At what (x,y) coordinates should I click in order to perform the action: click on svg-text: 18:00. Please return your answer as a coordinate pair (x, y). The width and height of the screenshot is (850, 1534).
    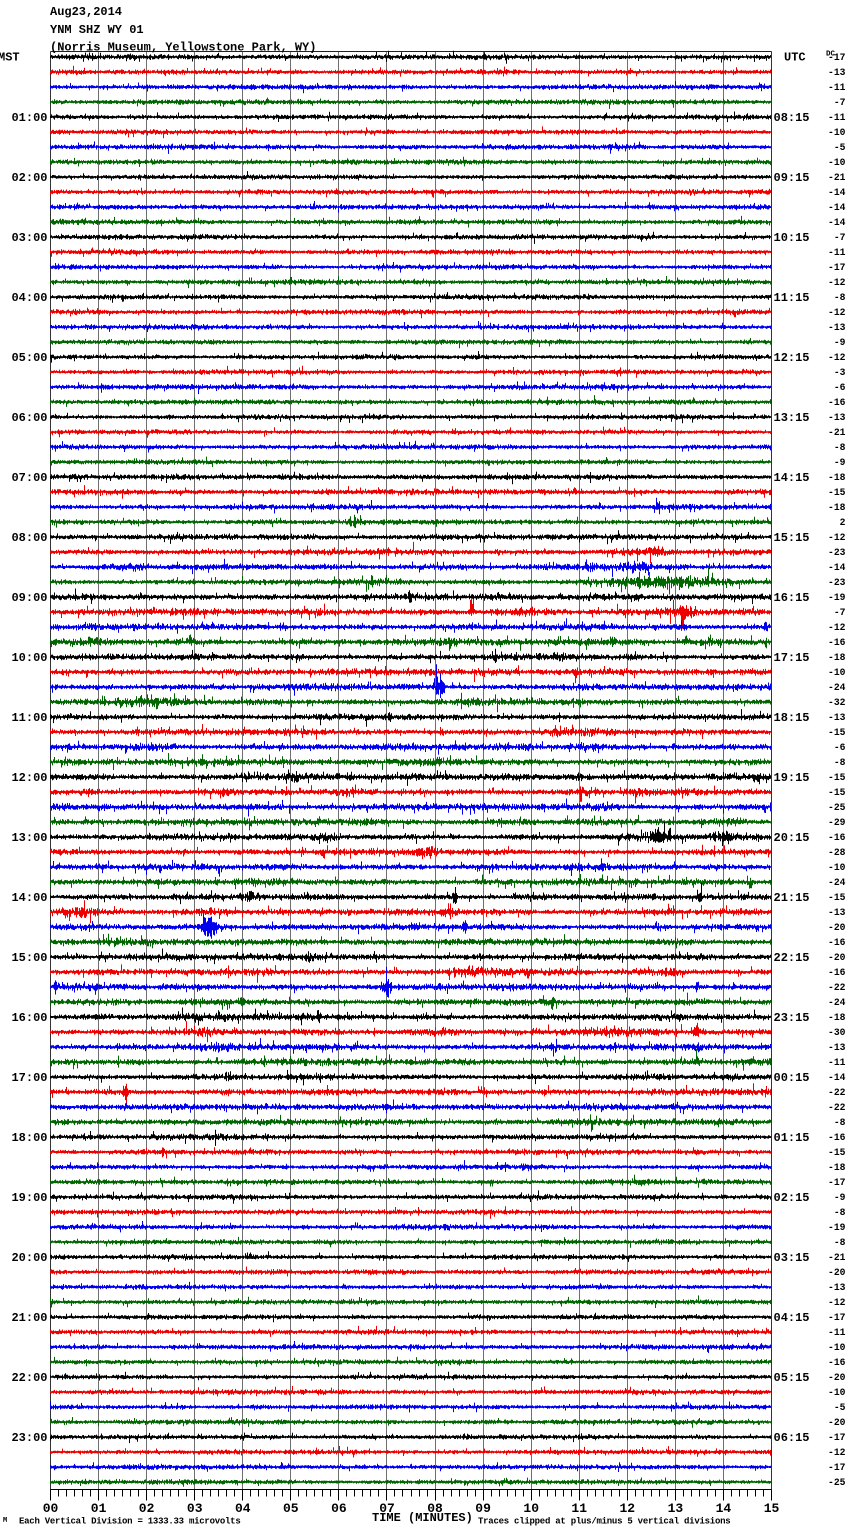
    Looking at the image, I should click on (29, 1138).